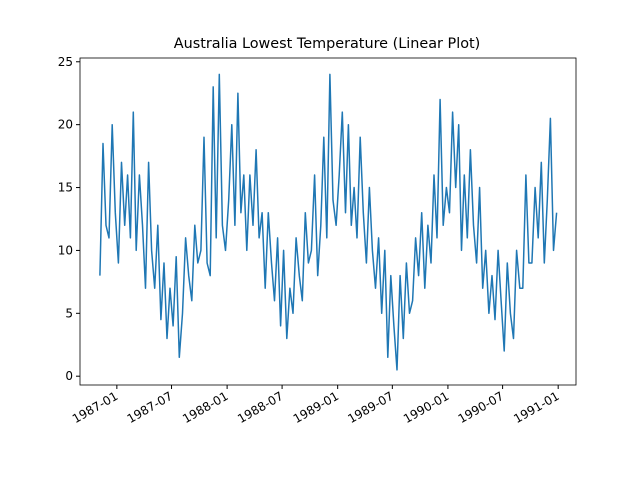 This screenshot has width=640, height=480. I want to click on y-tick-label: 10, so click(65, 250).